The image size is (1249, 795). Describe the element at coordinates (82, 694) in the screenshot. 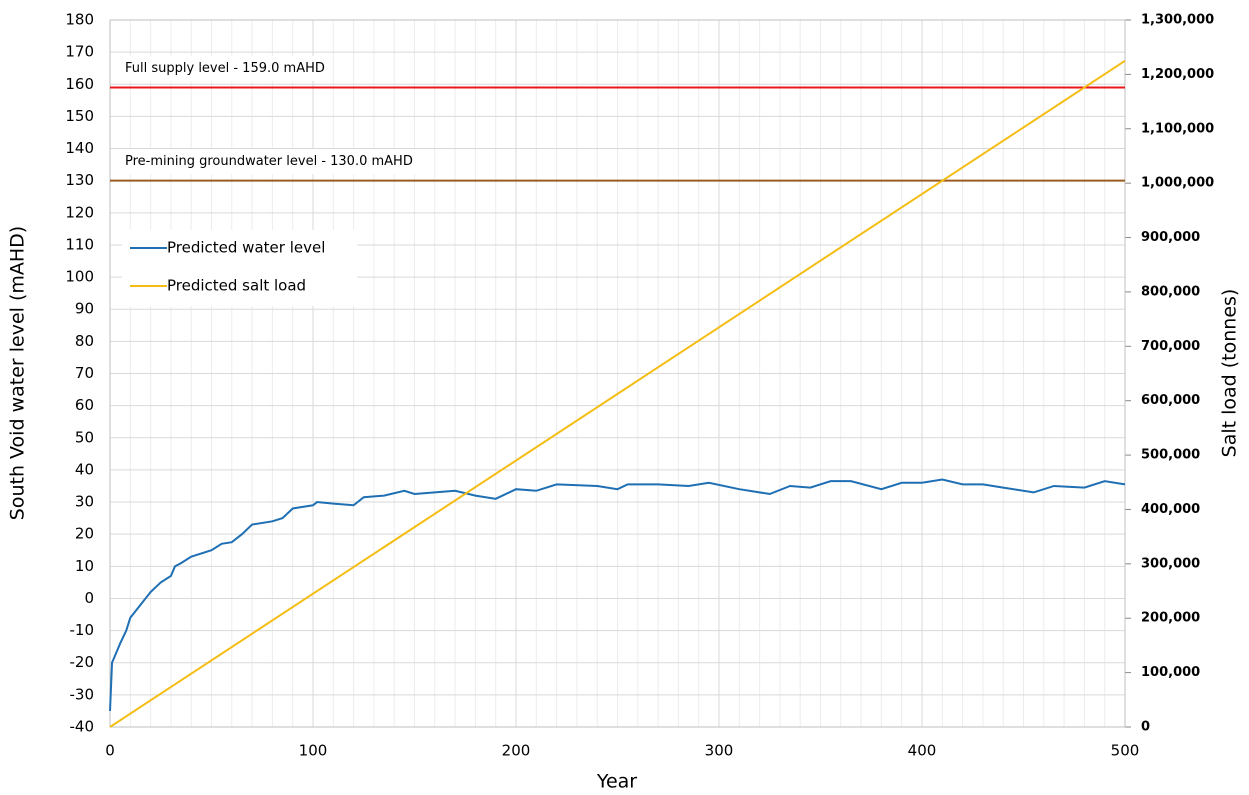

I see `y-tick-label: -30` at that location.